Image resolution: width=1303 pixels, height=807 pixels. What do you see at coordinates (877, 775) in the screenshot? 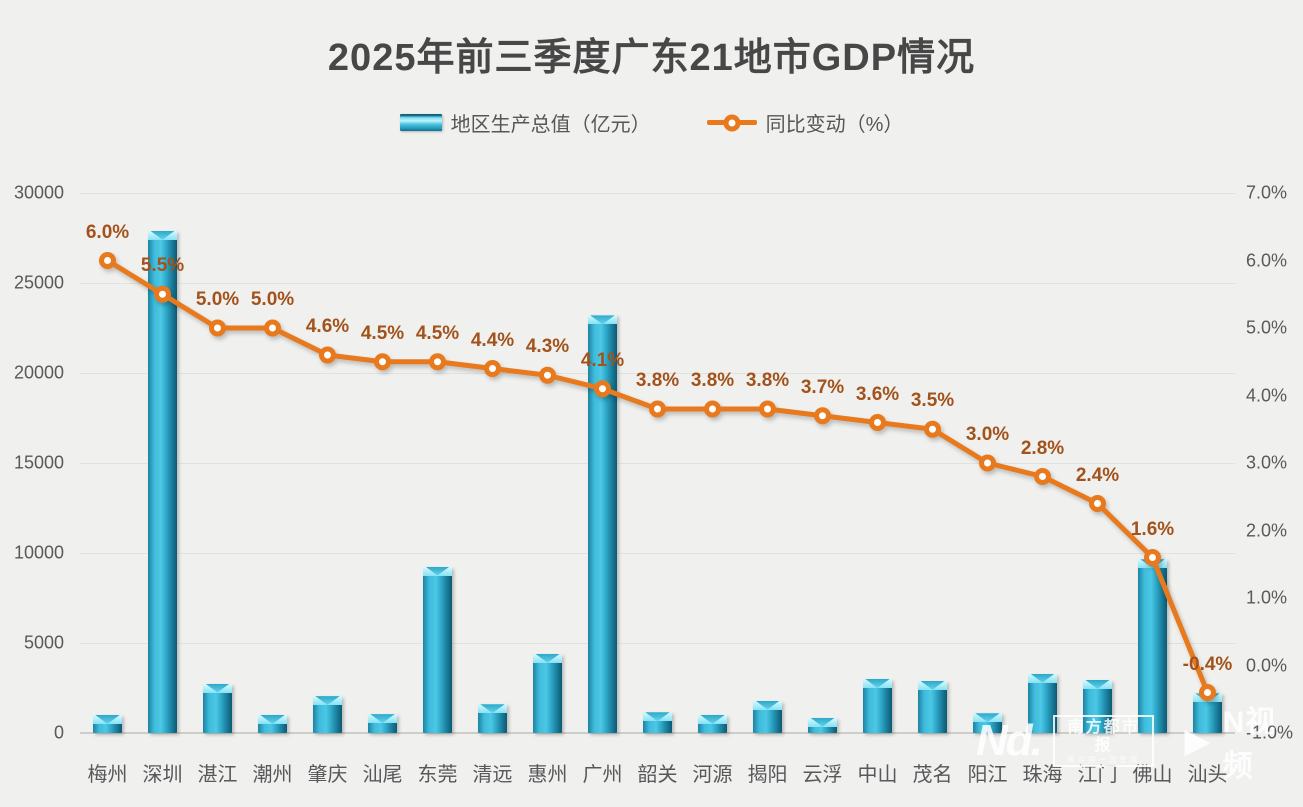
I see `x-axis-category-label: 中山` at bounding box center [877, 775].